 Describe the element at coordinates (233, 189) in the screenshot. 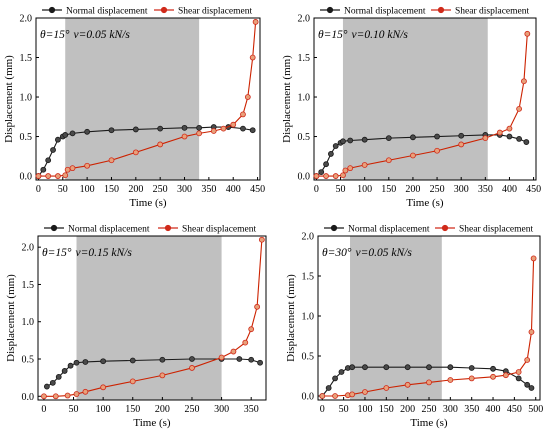

I see `x-tick-label: 400` at that location.